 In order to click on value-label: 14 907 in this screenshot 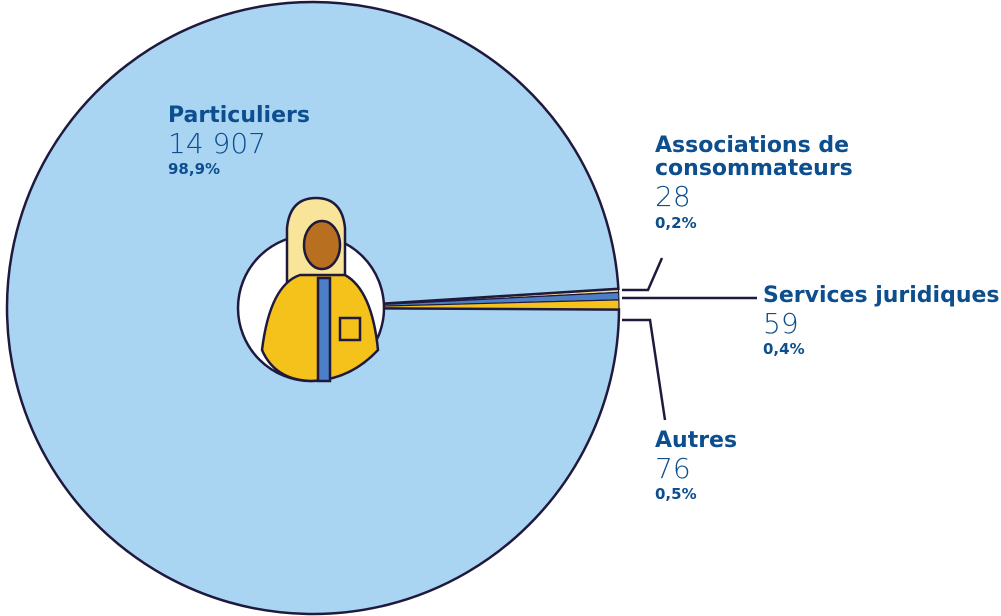, I will do `click(217, 144)`.